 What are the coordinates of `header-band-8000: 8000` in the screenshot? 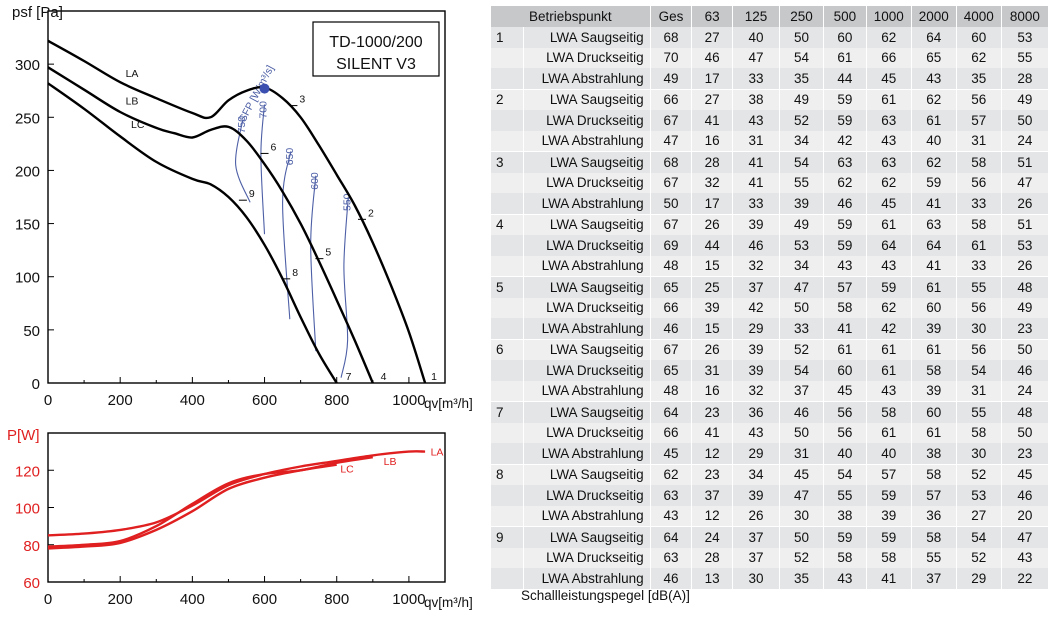 It's located at (1025, 16).